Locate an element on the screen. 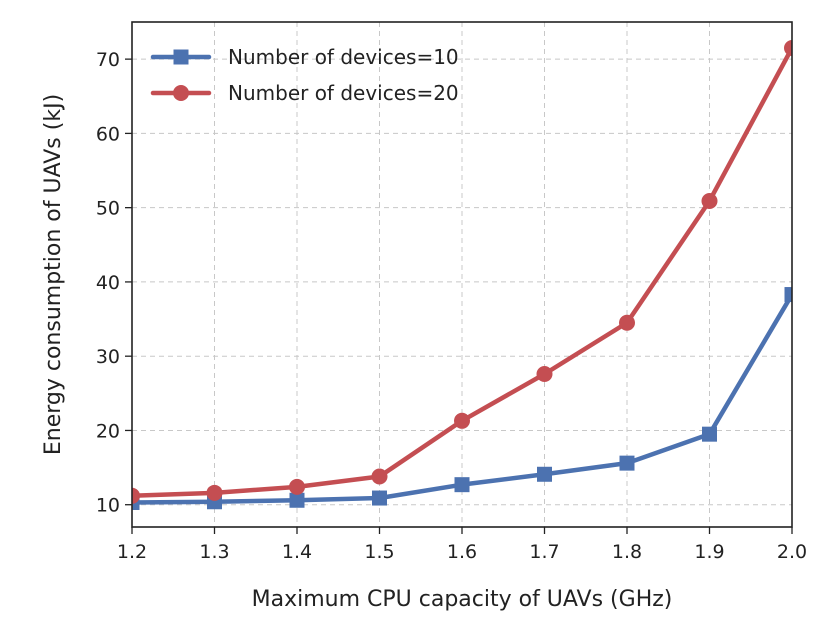 Image resolution: width=830 pixels, height=623 pixels. x-tick-label: 1.8 is located at coordinates (627, 552).